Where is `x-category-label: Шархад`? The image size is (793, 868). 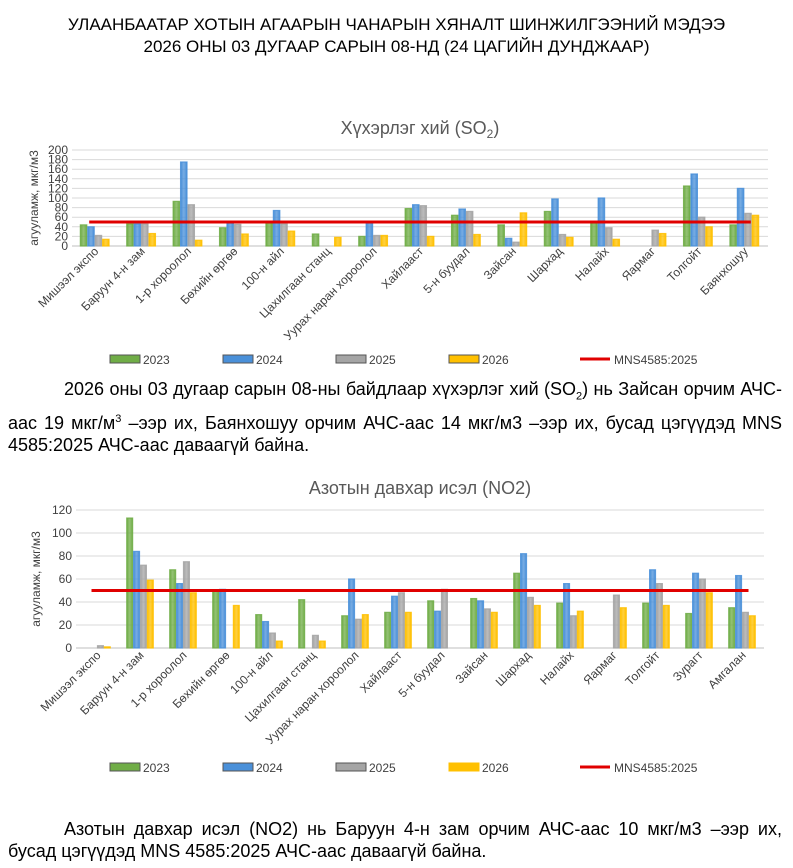
x-category-label: Шархад is located at coordinates (513, 668).